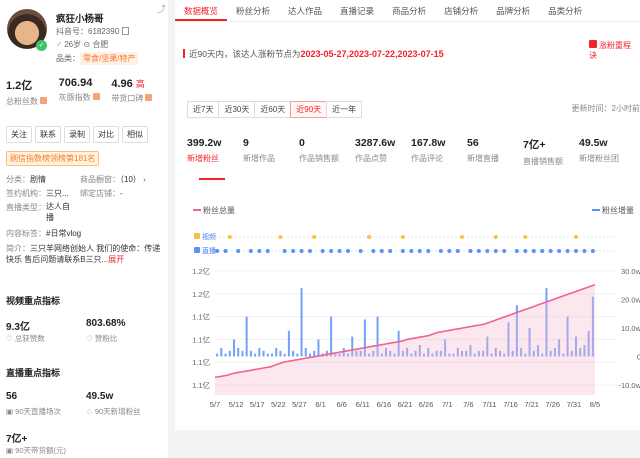 This screenshot has width=640, height=458. What do you see at coordinates (137, 92) in the screenshot?
I see `stat-reputation: 4.96 高 带货口碑` at bounding box center [137, 92].